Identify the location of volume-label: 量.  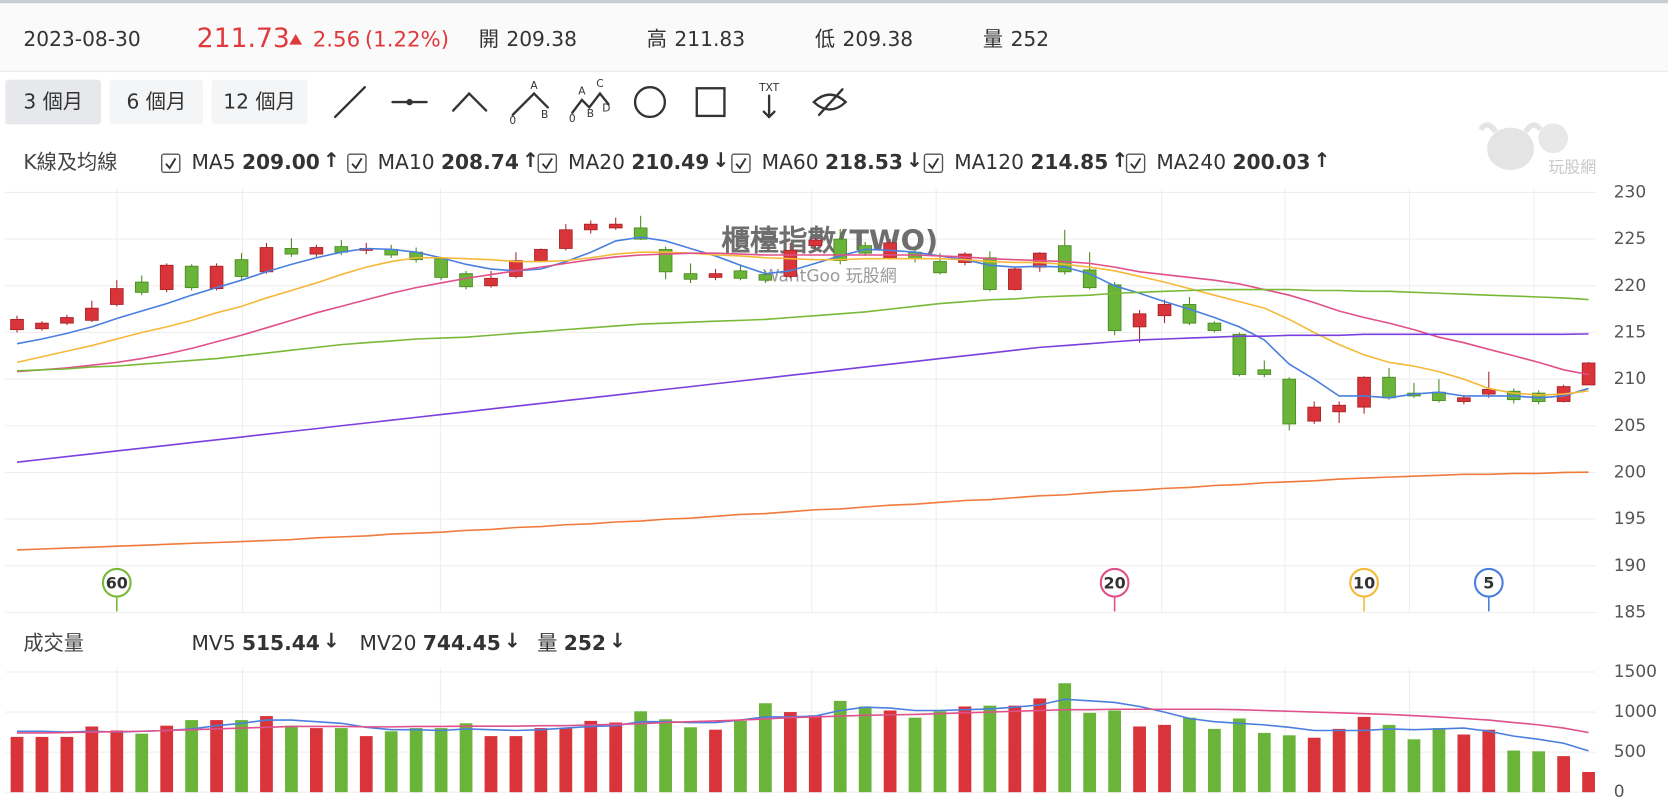
(993, 39).